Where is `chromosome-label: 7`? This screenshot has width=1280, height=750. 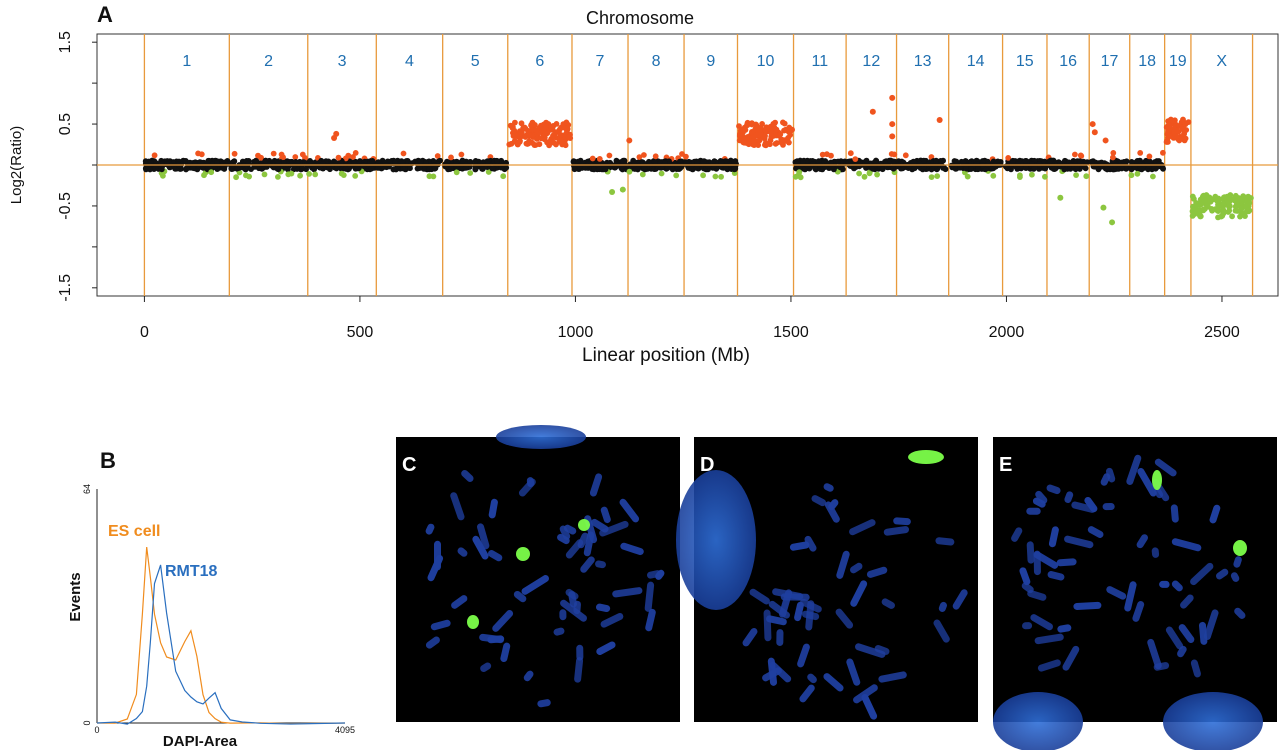 chromosome-label: 7 is located at coordinates (600, 61).